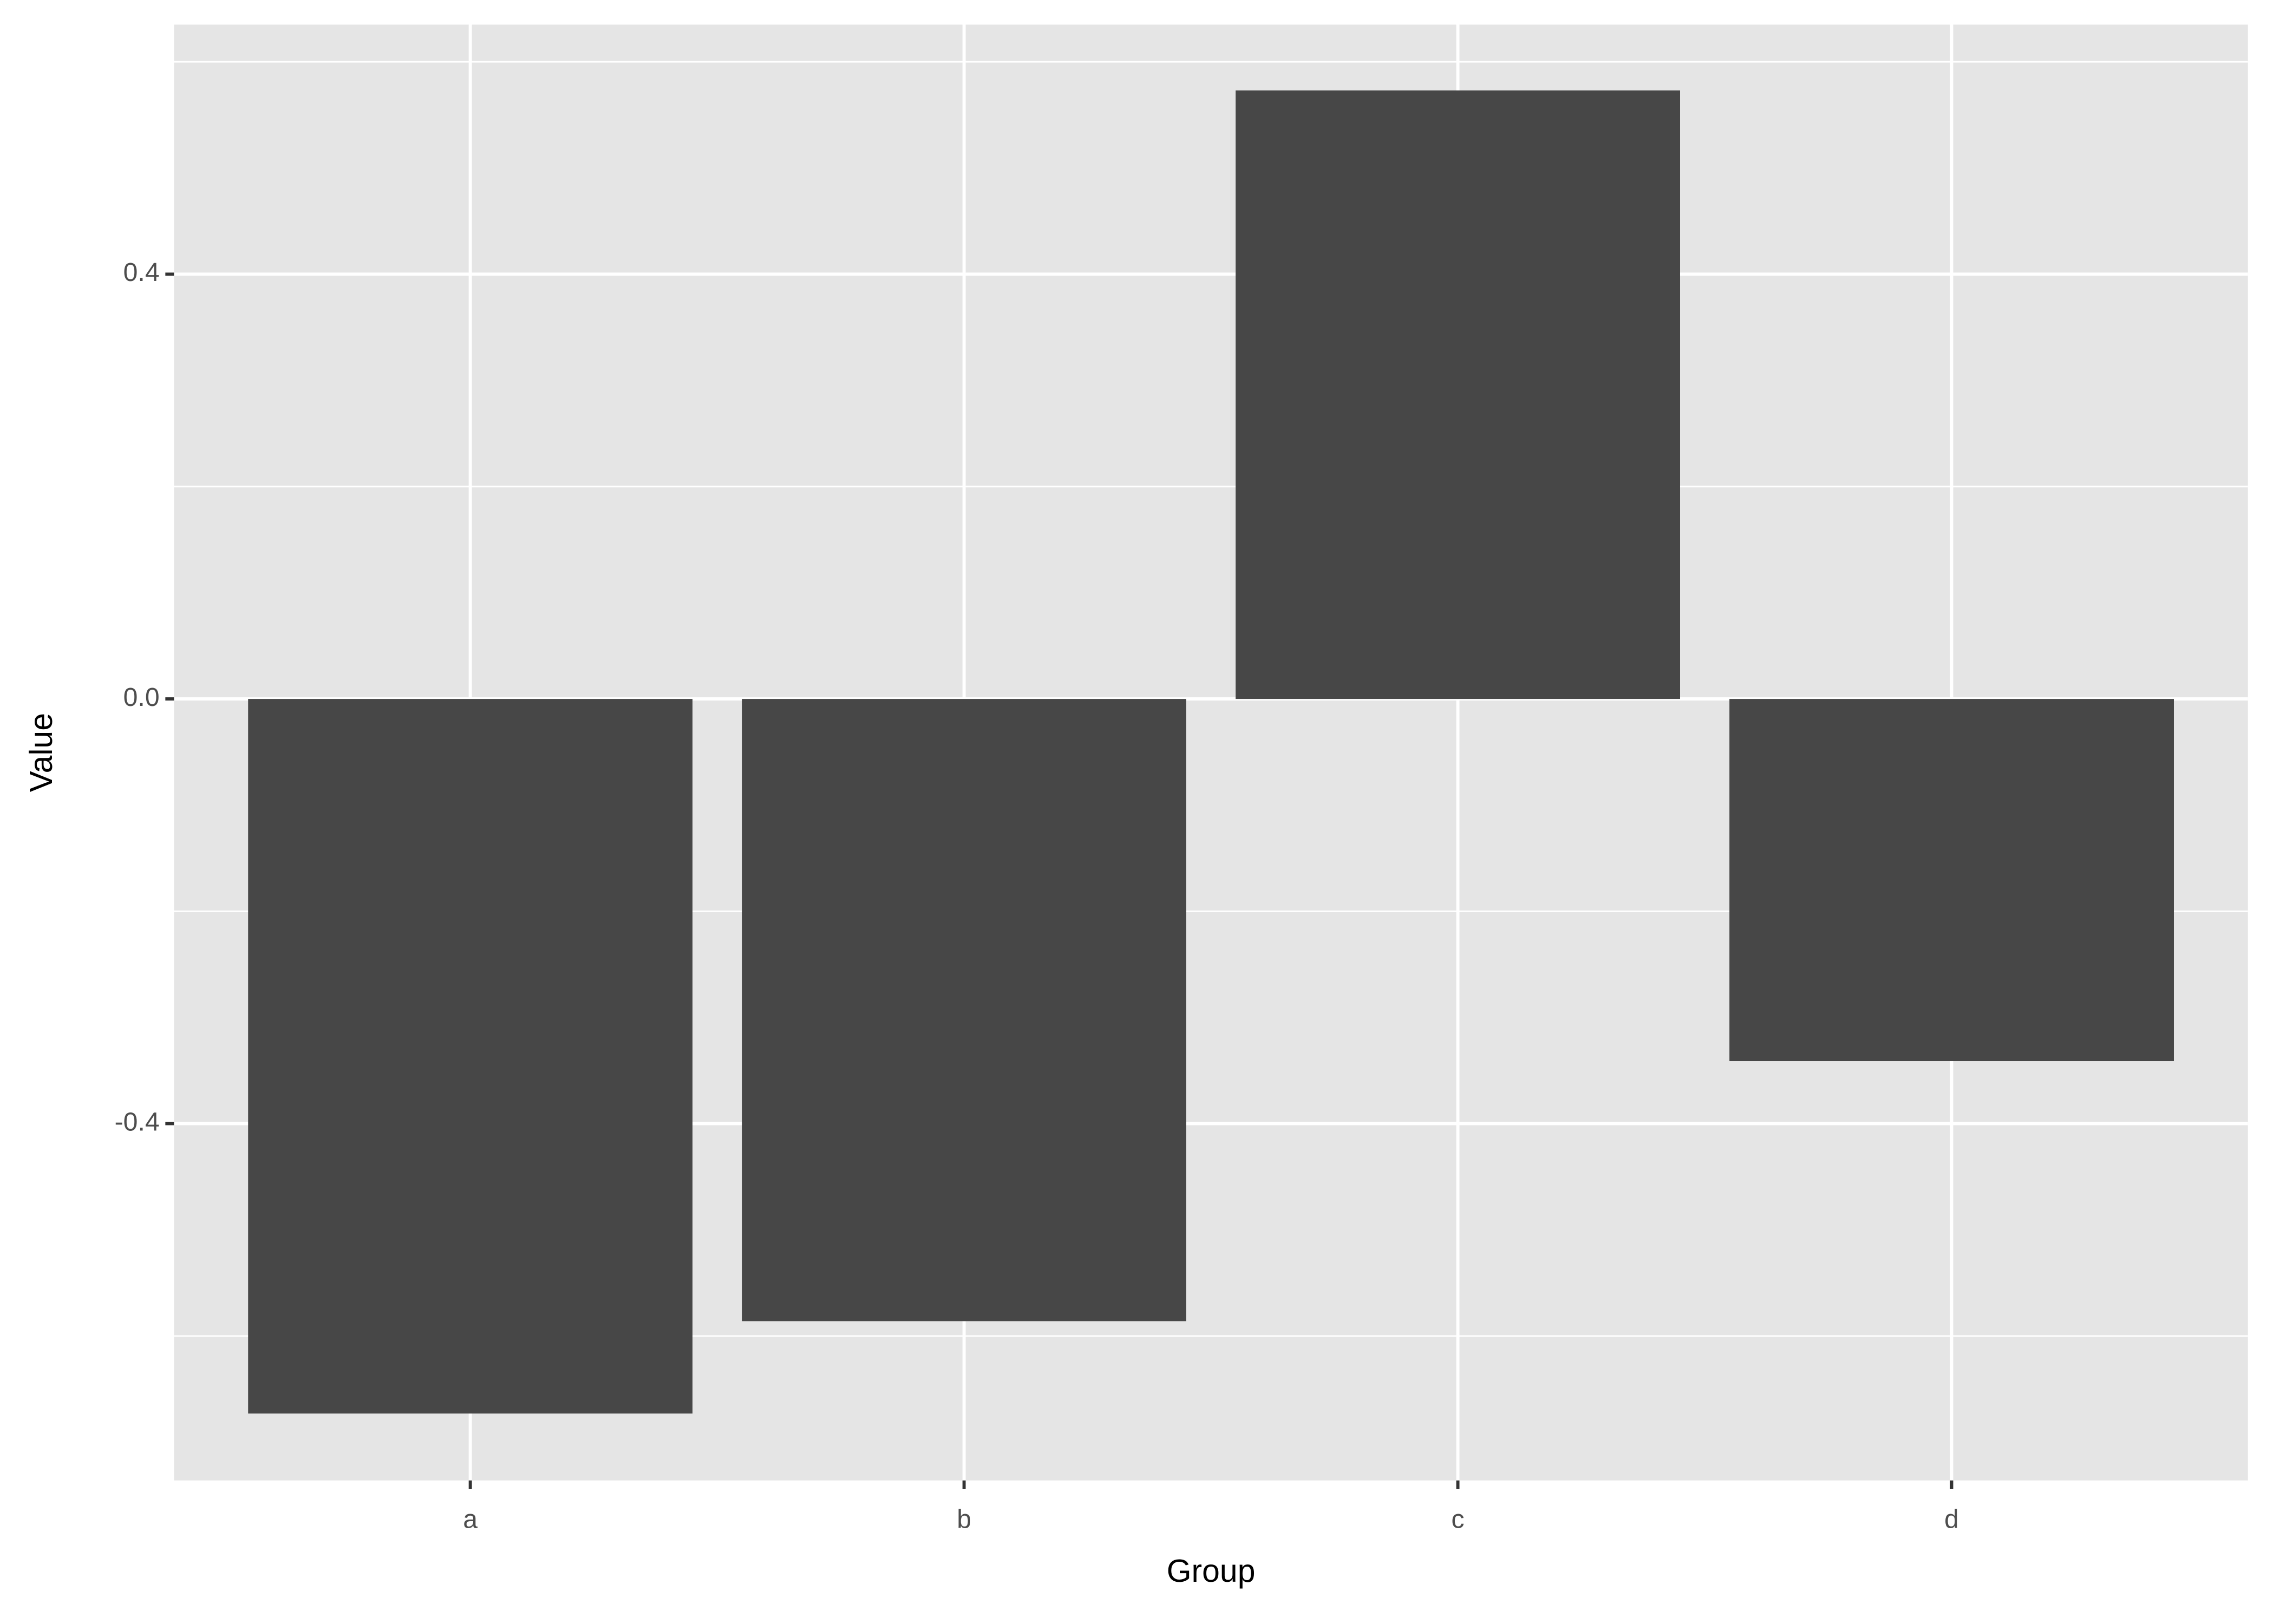  I want to click on x-tick-label: b, so click(964, 1519).